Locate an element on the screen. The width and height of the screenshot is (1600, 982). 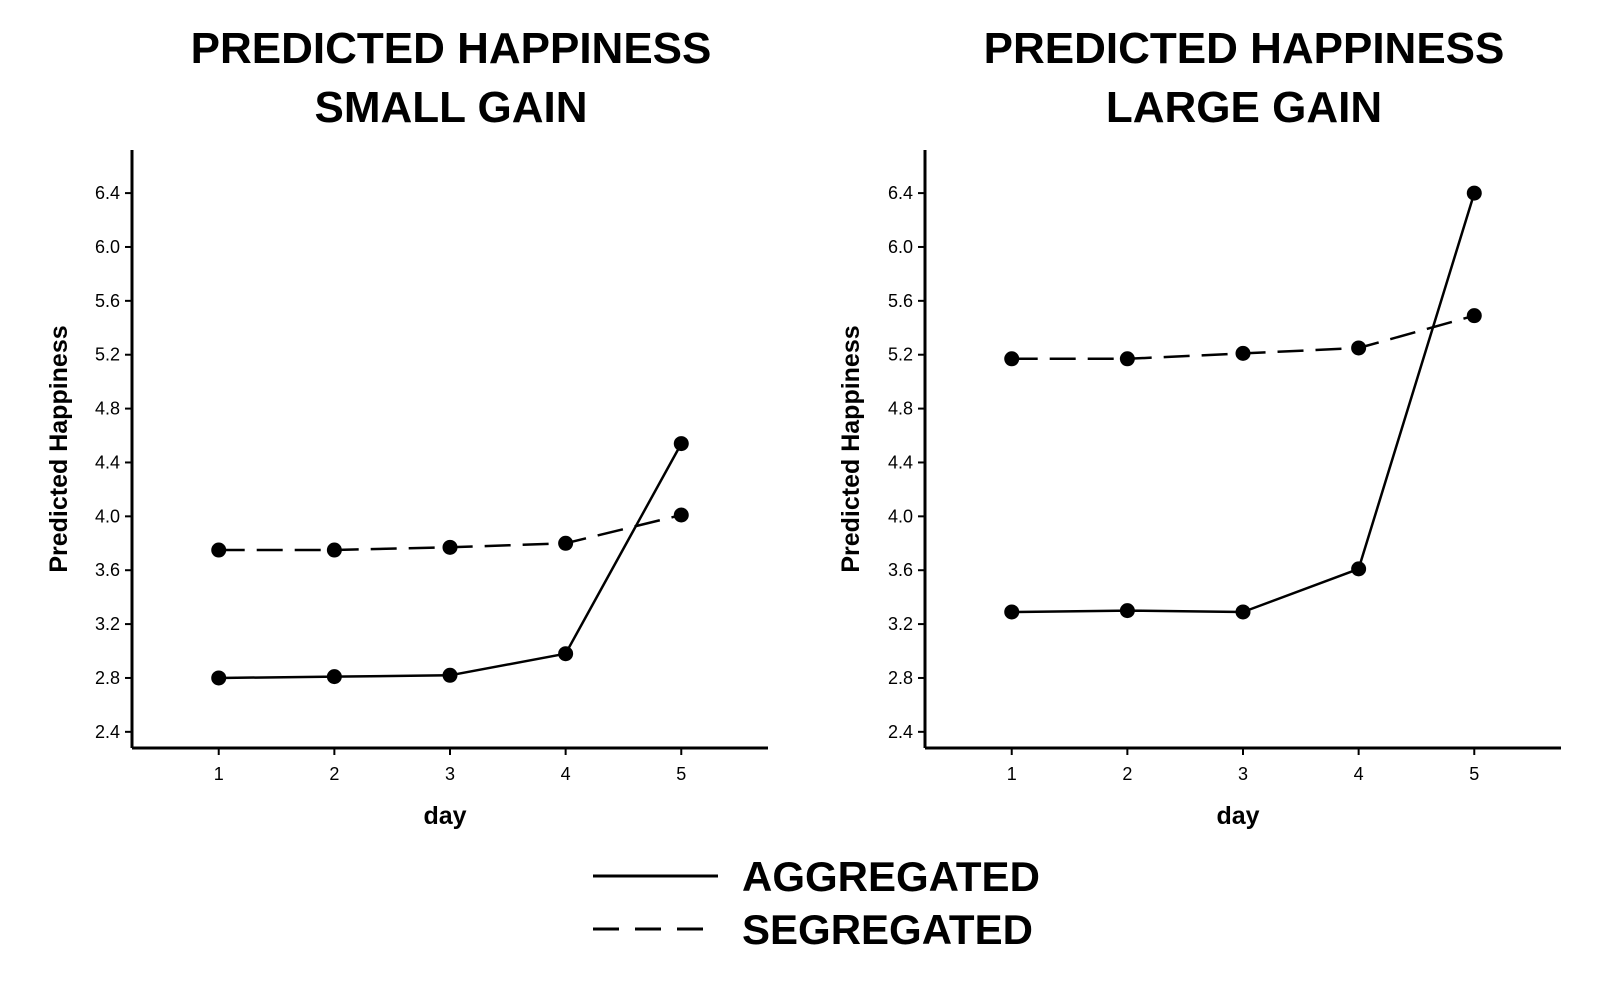
chart-title-line: LARGE GAIN is located at coordinates (1244, 107).